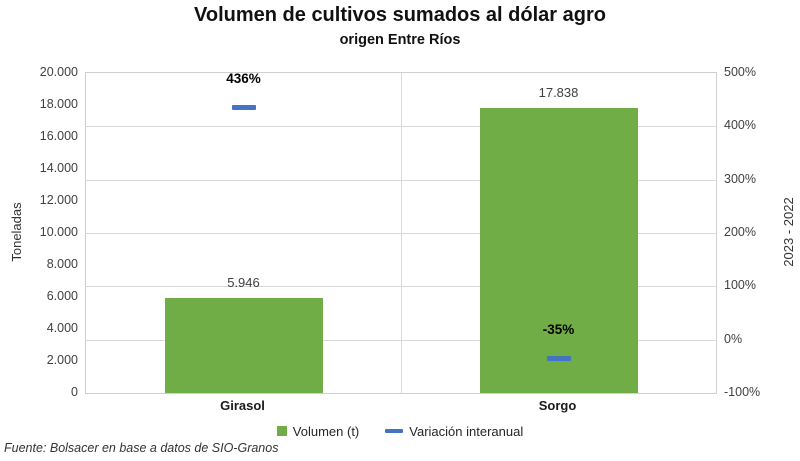 Image resolution: width=800 pixels, height=461 pixels. Describe the element at coordinates (733, 338) in the screenshot. I see `y2-tick-label: 0%` at that location.